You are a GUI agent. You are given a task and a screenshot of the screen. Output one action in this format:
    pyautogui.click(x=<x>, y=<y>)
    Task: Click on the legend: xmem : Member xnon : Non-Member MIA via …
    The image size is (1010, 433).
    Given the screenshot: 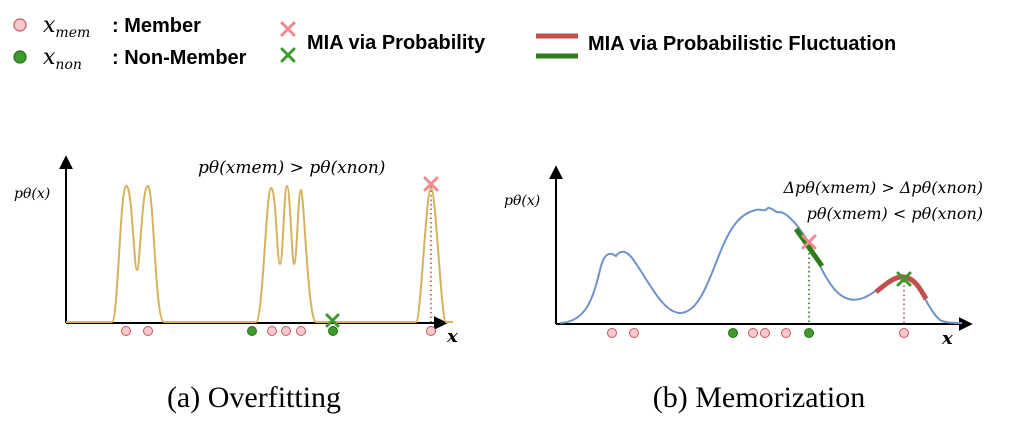 What is the action you would take?
    pyautogui.click(x=454, y=43)
    